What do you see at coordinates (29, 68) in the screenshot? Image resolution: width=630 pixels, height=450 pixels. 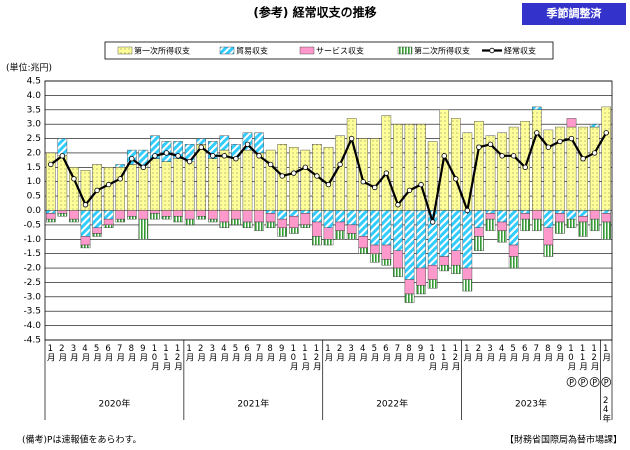 I see `y-axis-label: (単位:兆円)` at bounding box center [29, 68].